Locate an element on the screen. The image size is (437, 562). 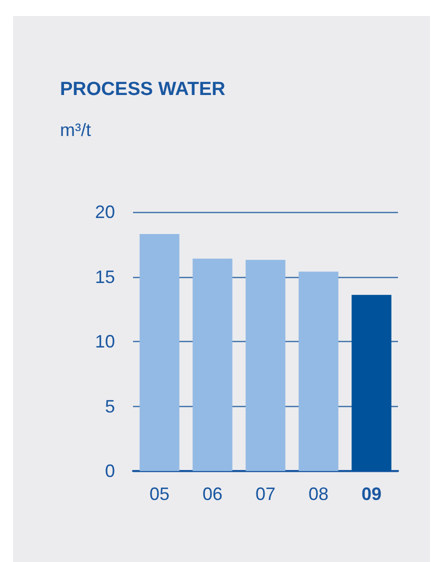
x-tick-label: 05 is located at coordinates (159, 494).